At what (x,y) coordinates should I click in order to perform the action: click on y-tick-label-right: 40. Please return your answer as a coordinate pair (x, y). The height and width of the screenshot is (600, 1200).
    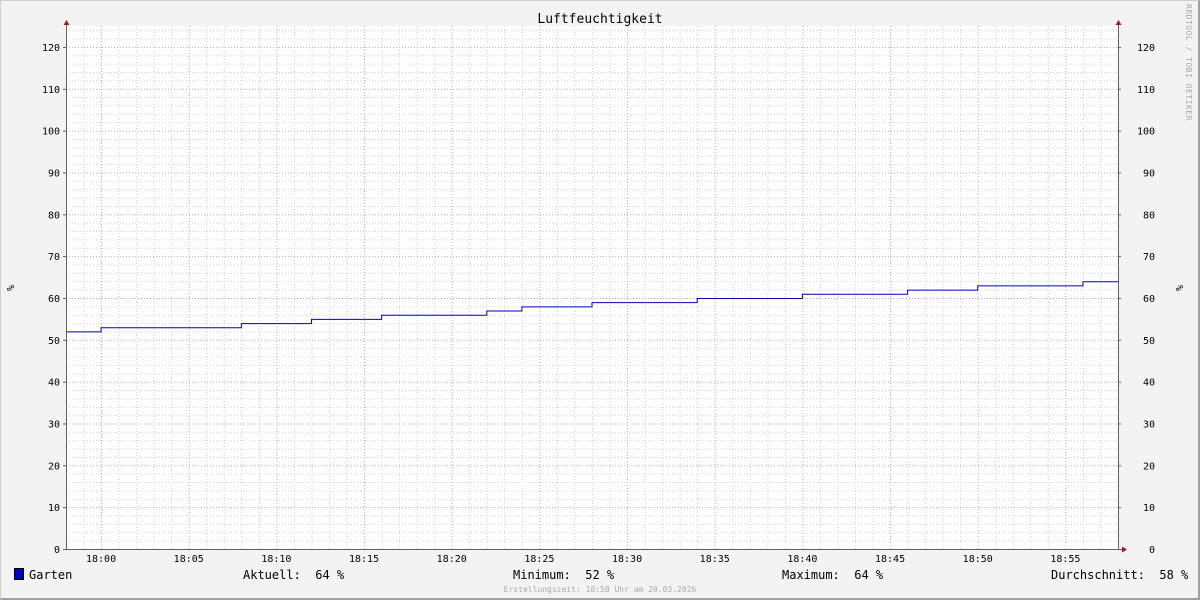
    Looking at the image, I should click on (1149, 383).